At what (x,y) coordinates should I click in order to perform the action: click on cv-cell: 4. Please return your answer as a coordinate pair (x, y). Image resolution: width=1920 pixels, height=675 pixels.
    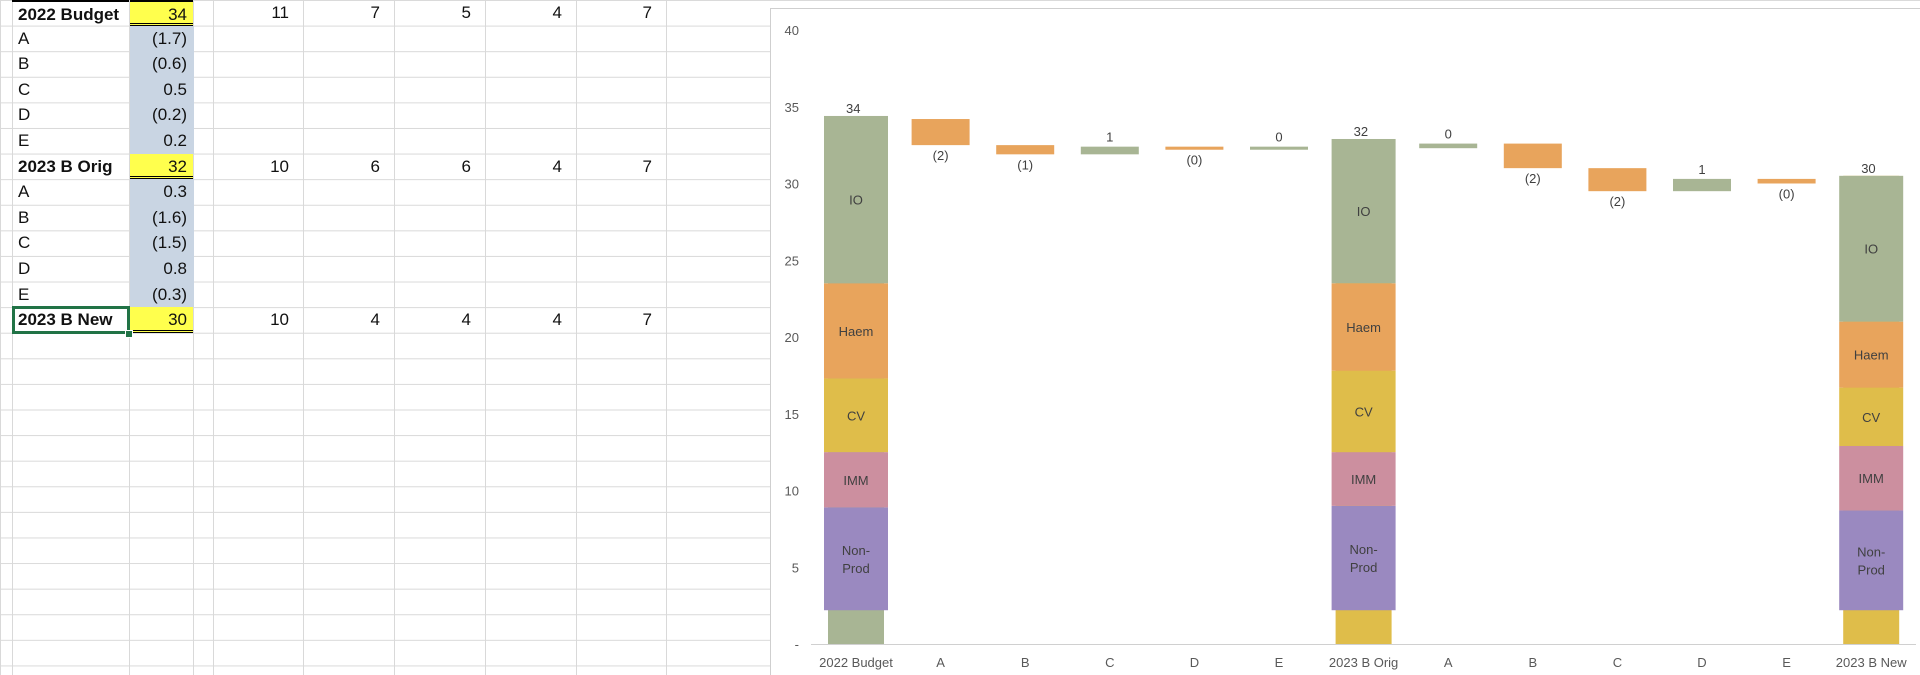
    Looking at the image, I should click on (466, 320).